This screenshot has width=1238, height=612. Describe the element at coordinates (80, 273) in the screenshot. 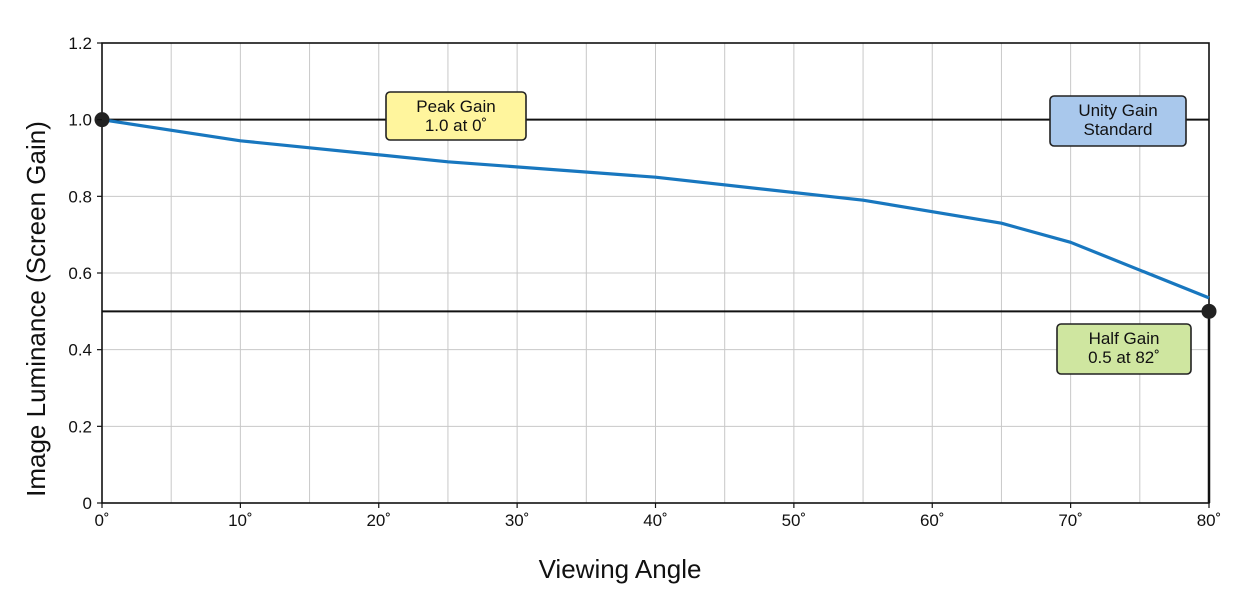

I see `y-tick-label: 0.6` at that location.